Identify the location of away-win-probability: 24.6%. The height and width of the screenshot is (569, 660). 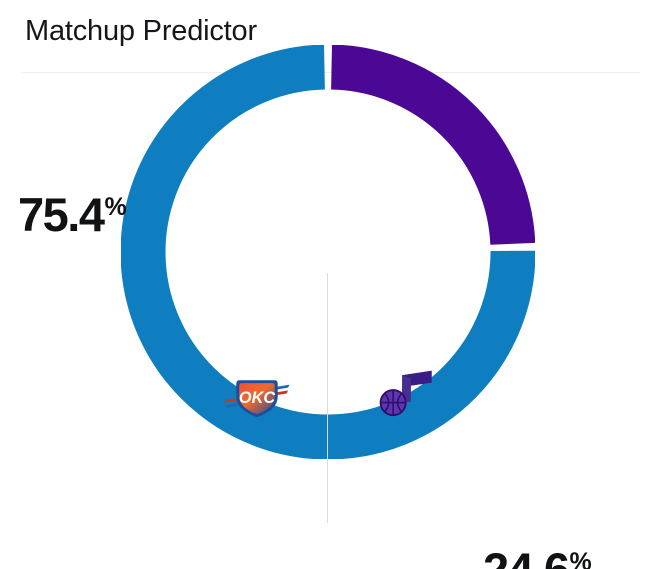
(537, 556).